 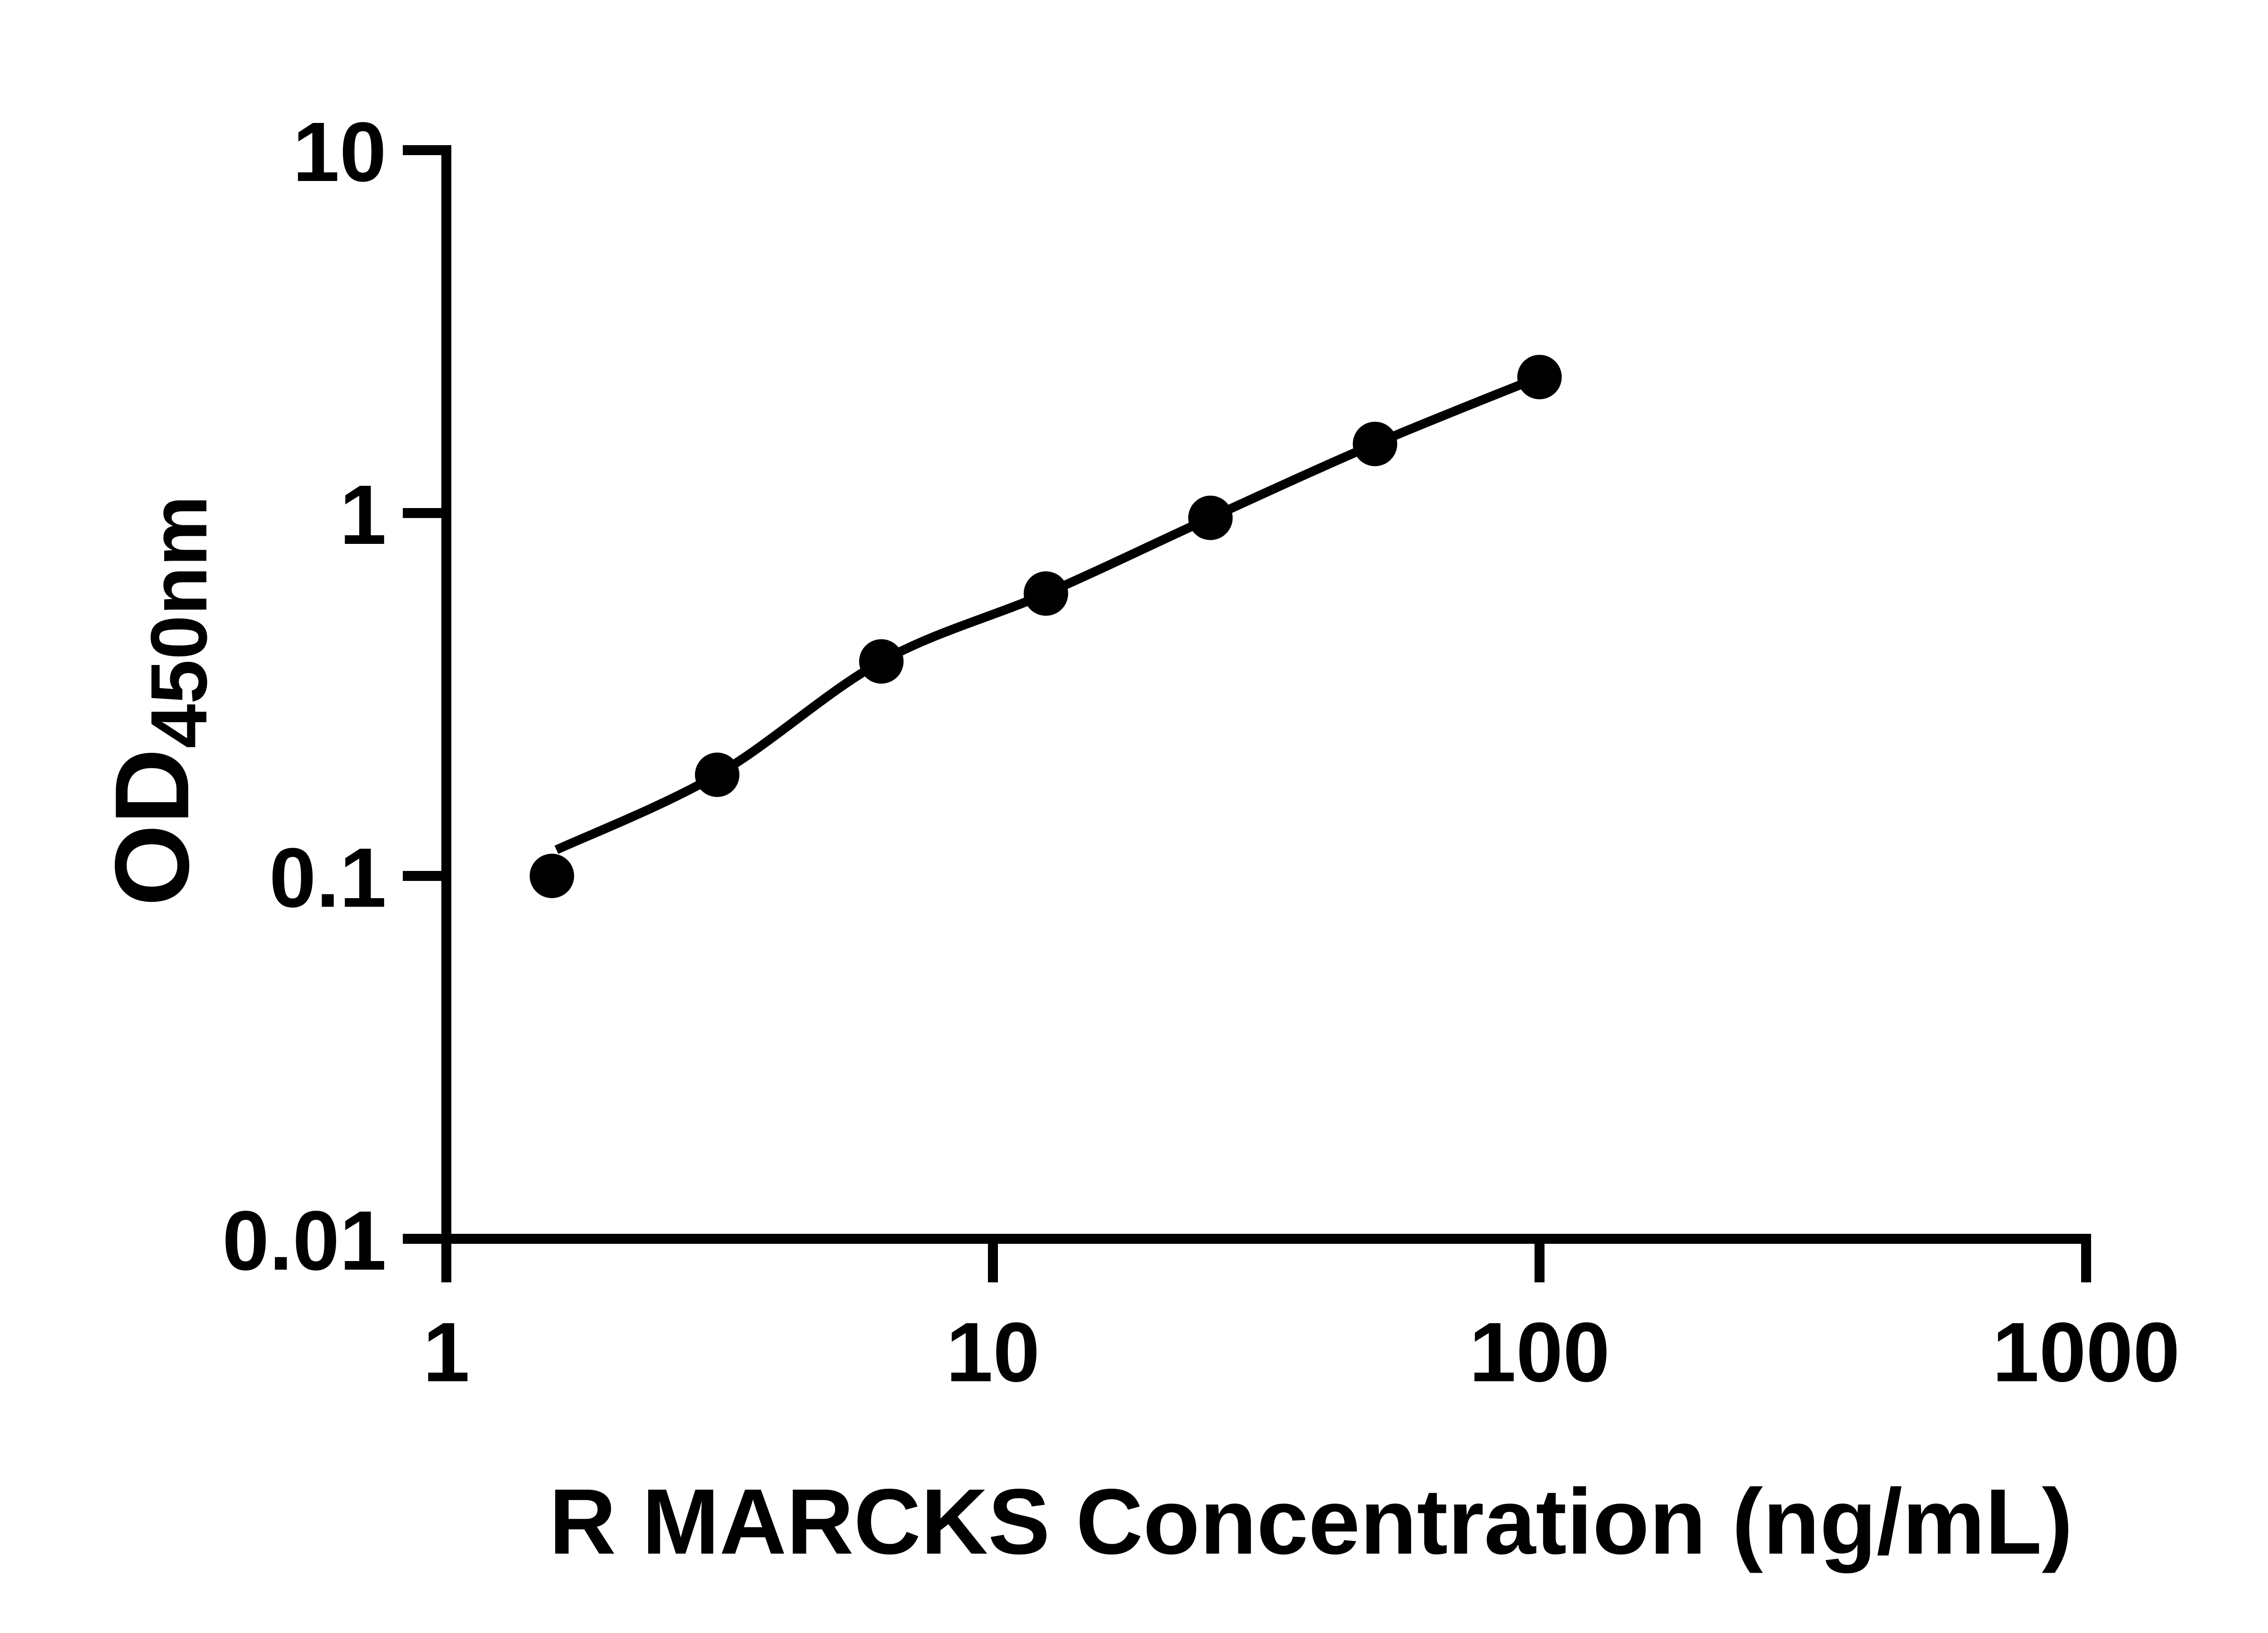 I want to click on y-axis-title-main: OD, so click(x=152, y=827).